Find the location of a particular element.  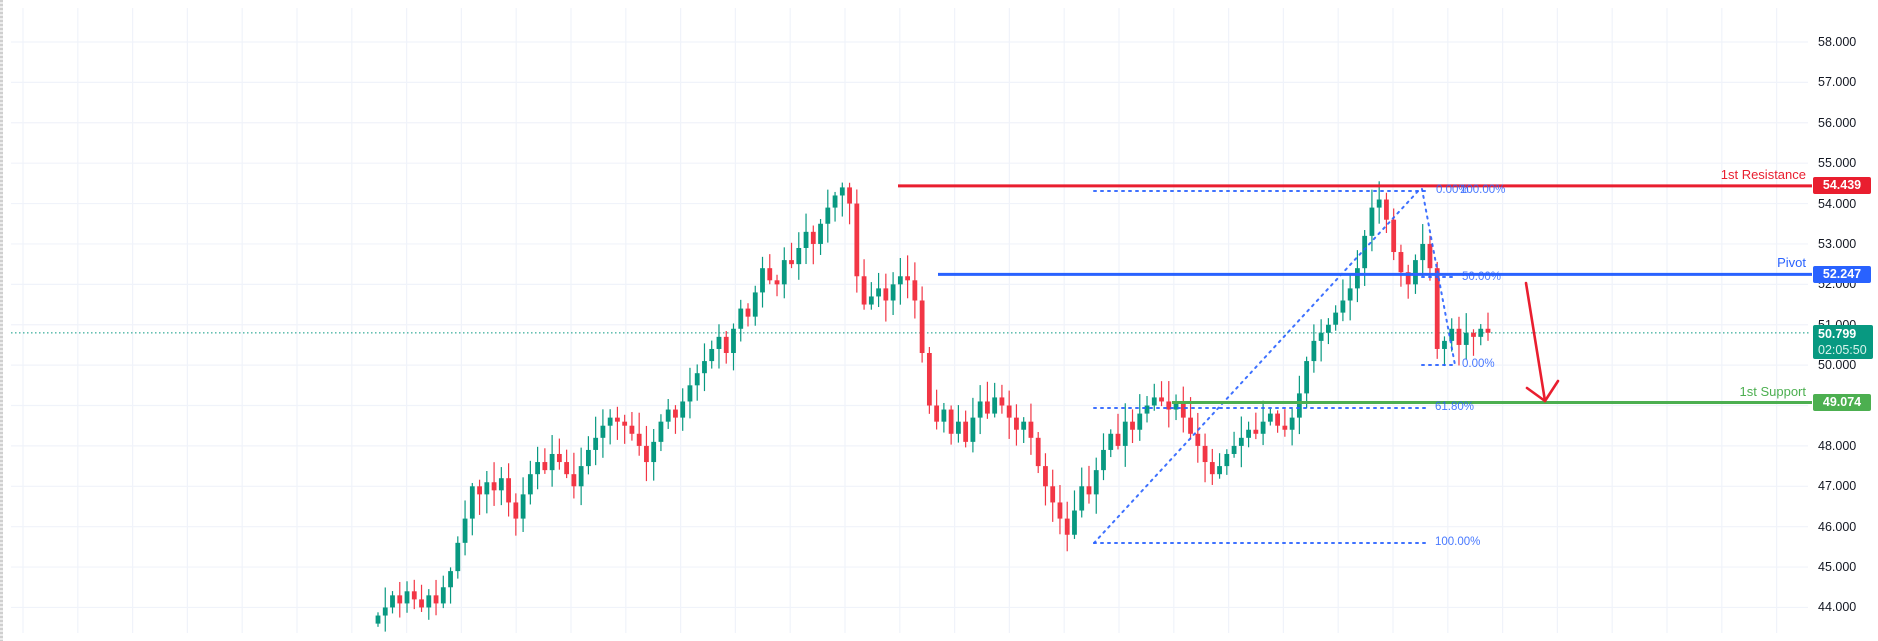

price-axis-tick: 54.000 is located at coordinates (1837, 203).